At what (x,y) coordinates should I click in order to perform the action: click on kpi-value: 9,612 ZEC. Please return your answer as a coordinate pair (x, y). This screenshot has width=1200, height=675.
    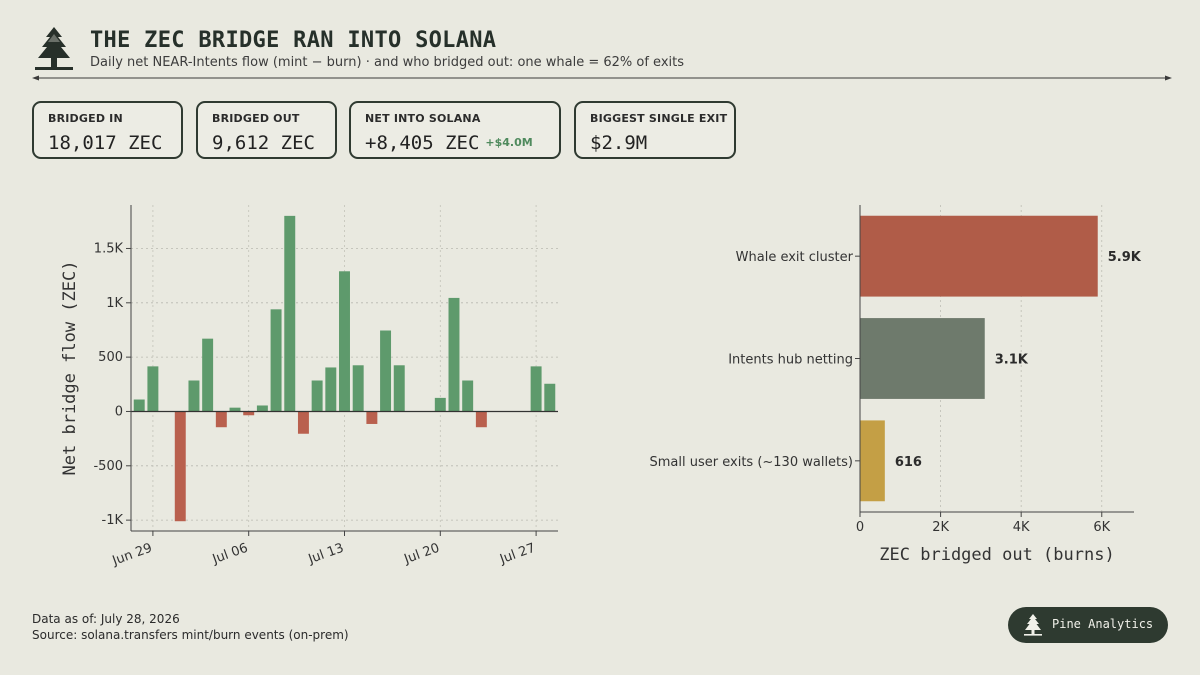
    Looking at the image, I should click on (263, 143).